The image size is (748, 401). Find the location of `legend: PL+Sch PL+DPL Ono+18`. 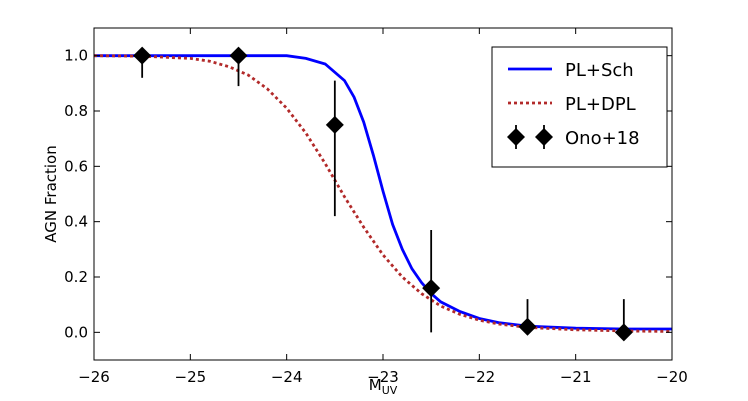

legend: PL+Sch PL+DPL Ono+18 is located at coordinates (579, 107).